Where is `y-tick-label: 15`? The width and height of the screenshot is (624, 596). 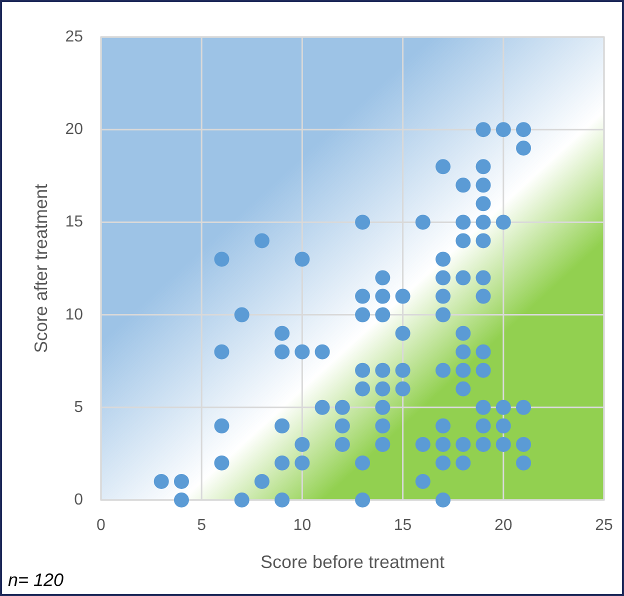 y-tick-label: 15 is located at coordinates (74, 222).